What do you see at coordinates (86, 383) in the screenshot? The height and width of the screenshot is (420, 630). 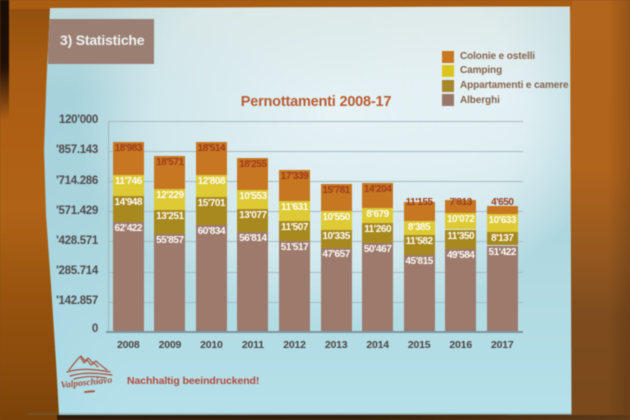 I see `svg-text: Valposchiavo` at bounding box center [86, 383].